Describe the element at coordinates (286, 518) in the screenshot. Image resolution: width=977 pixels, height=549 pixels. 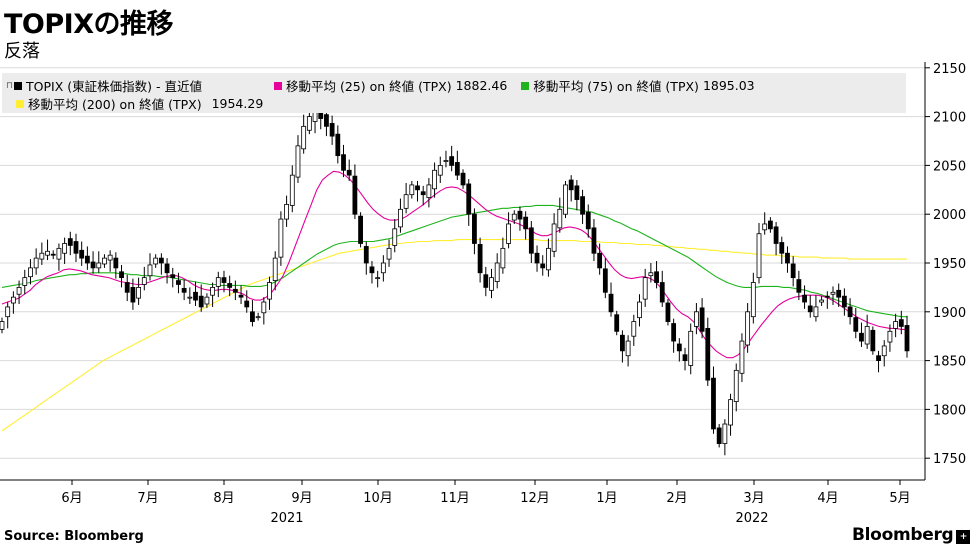
I see `x-year-label: 2021` at that location.